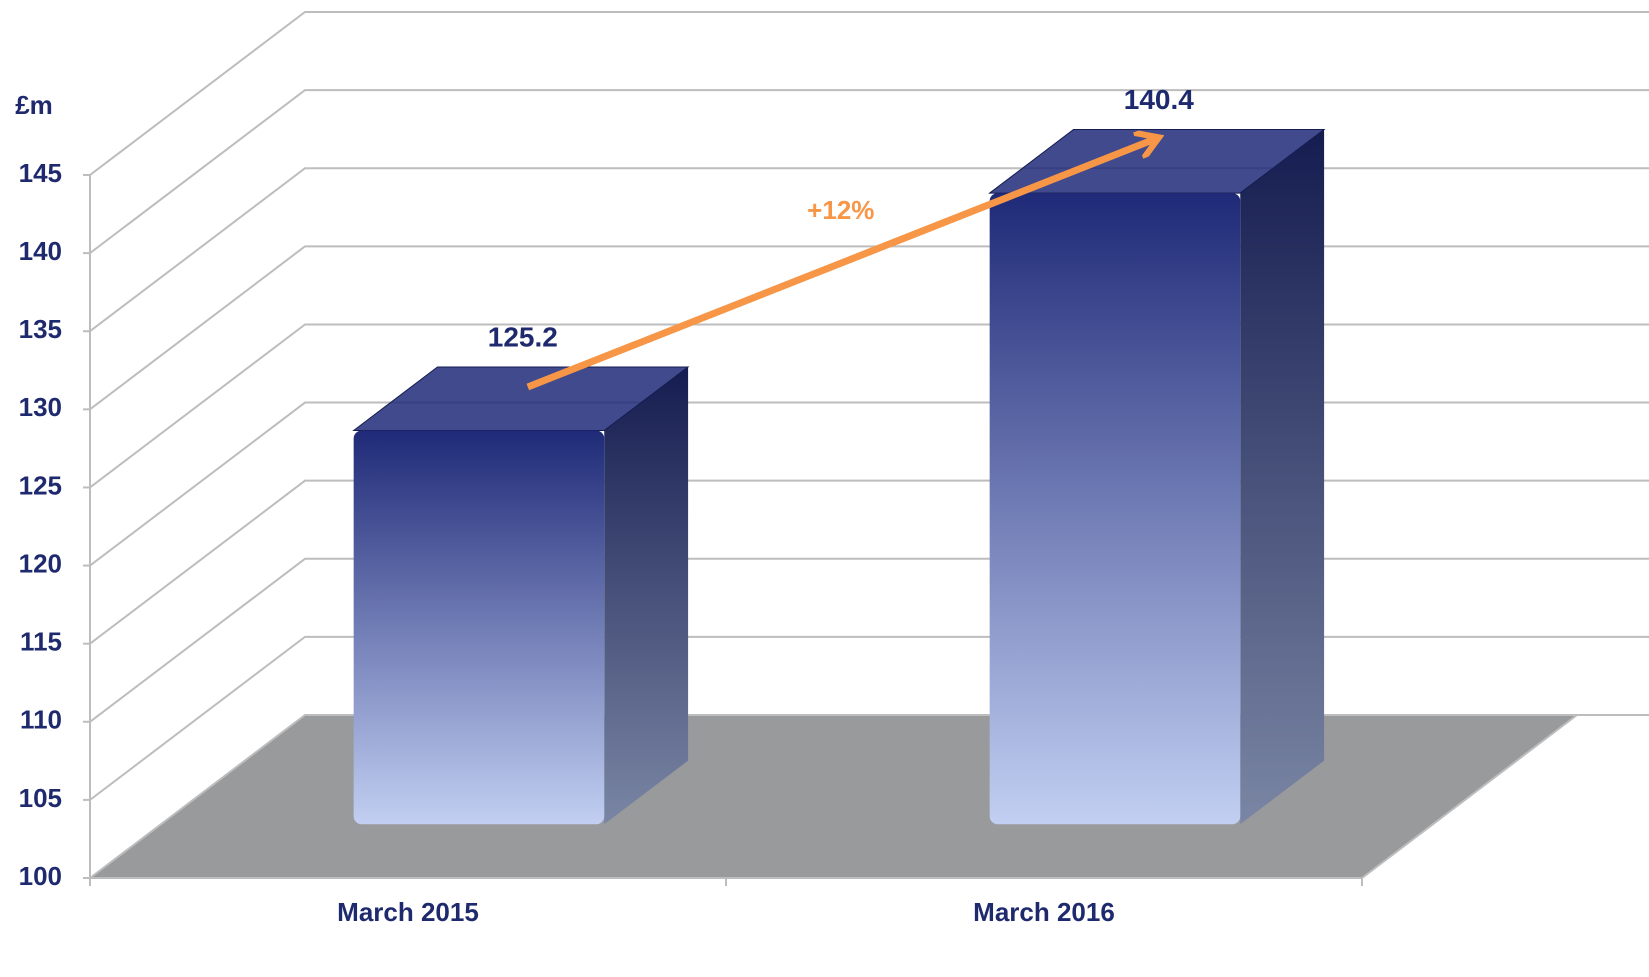 The width and height of the screenshot is (1649, 977). I want to click on y-tick-label: 105, so click(40, 798).